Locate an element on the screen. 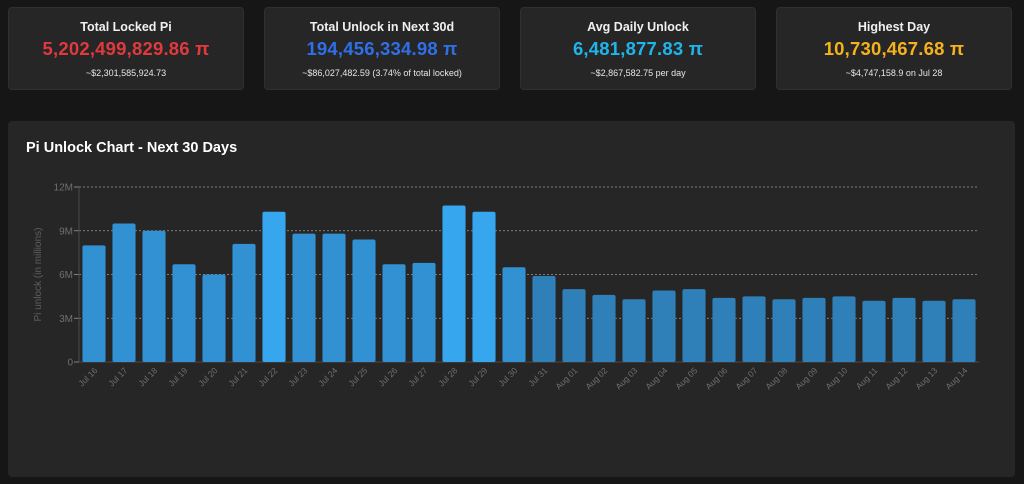 This screenshot has width=1024, height=484. card-title: Total Locked Pi is located at coordinates (126, 27).